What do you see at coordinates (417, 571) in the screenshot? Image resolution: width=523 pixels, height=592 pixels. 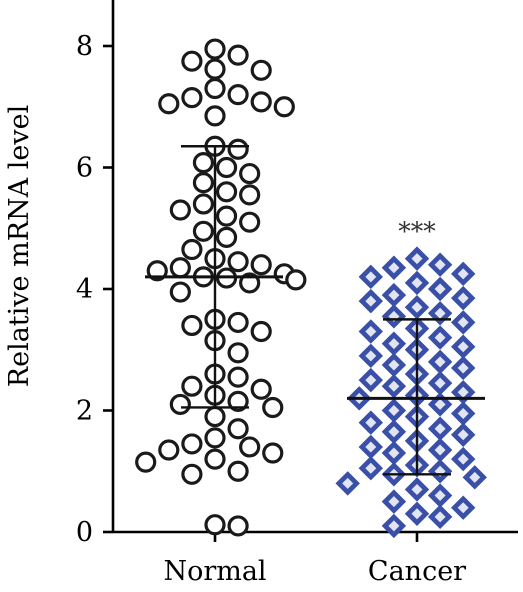 I see `x-tick-label-cancer: Cancer` at bounding box center [417, 571].